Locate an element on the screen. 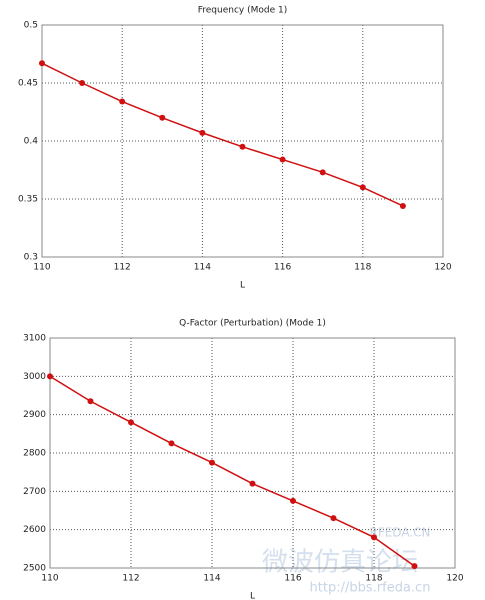  watermark-name: 微波仿真论坛 is located at coordinates (340, 563).